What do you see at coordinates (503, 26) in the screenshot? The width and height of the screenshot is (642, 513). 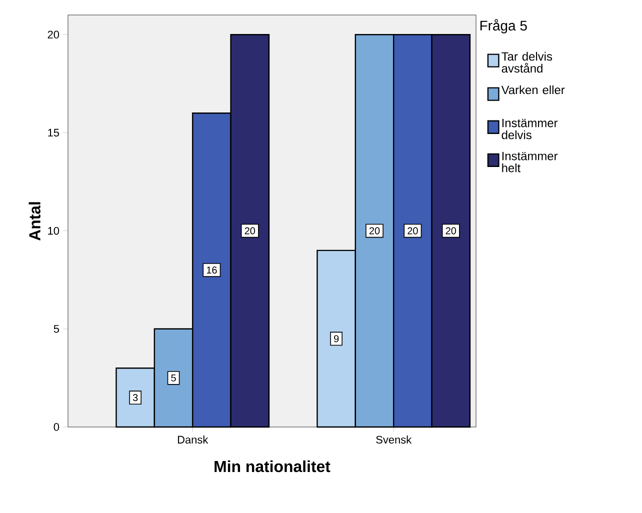 I see `legend-title: Fråga 5` at bounding box center [503, 26].